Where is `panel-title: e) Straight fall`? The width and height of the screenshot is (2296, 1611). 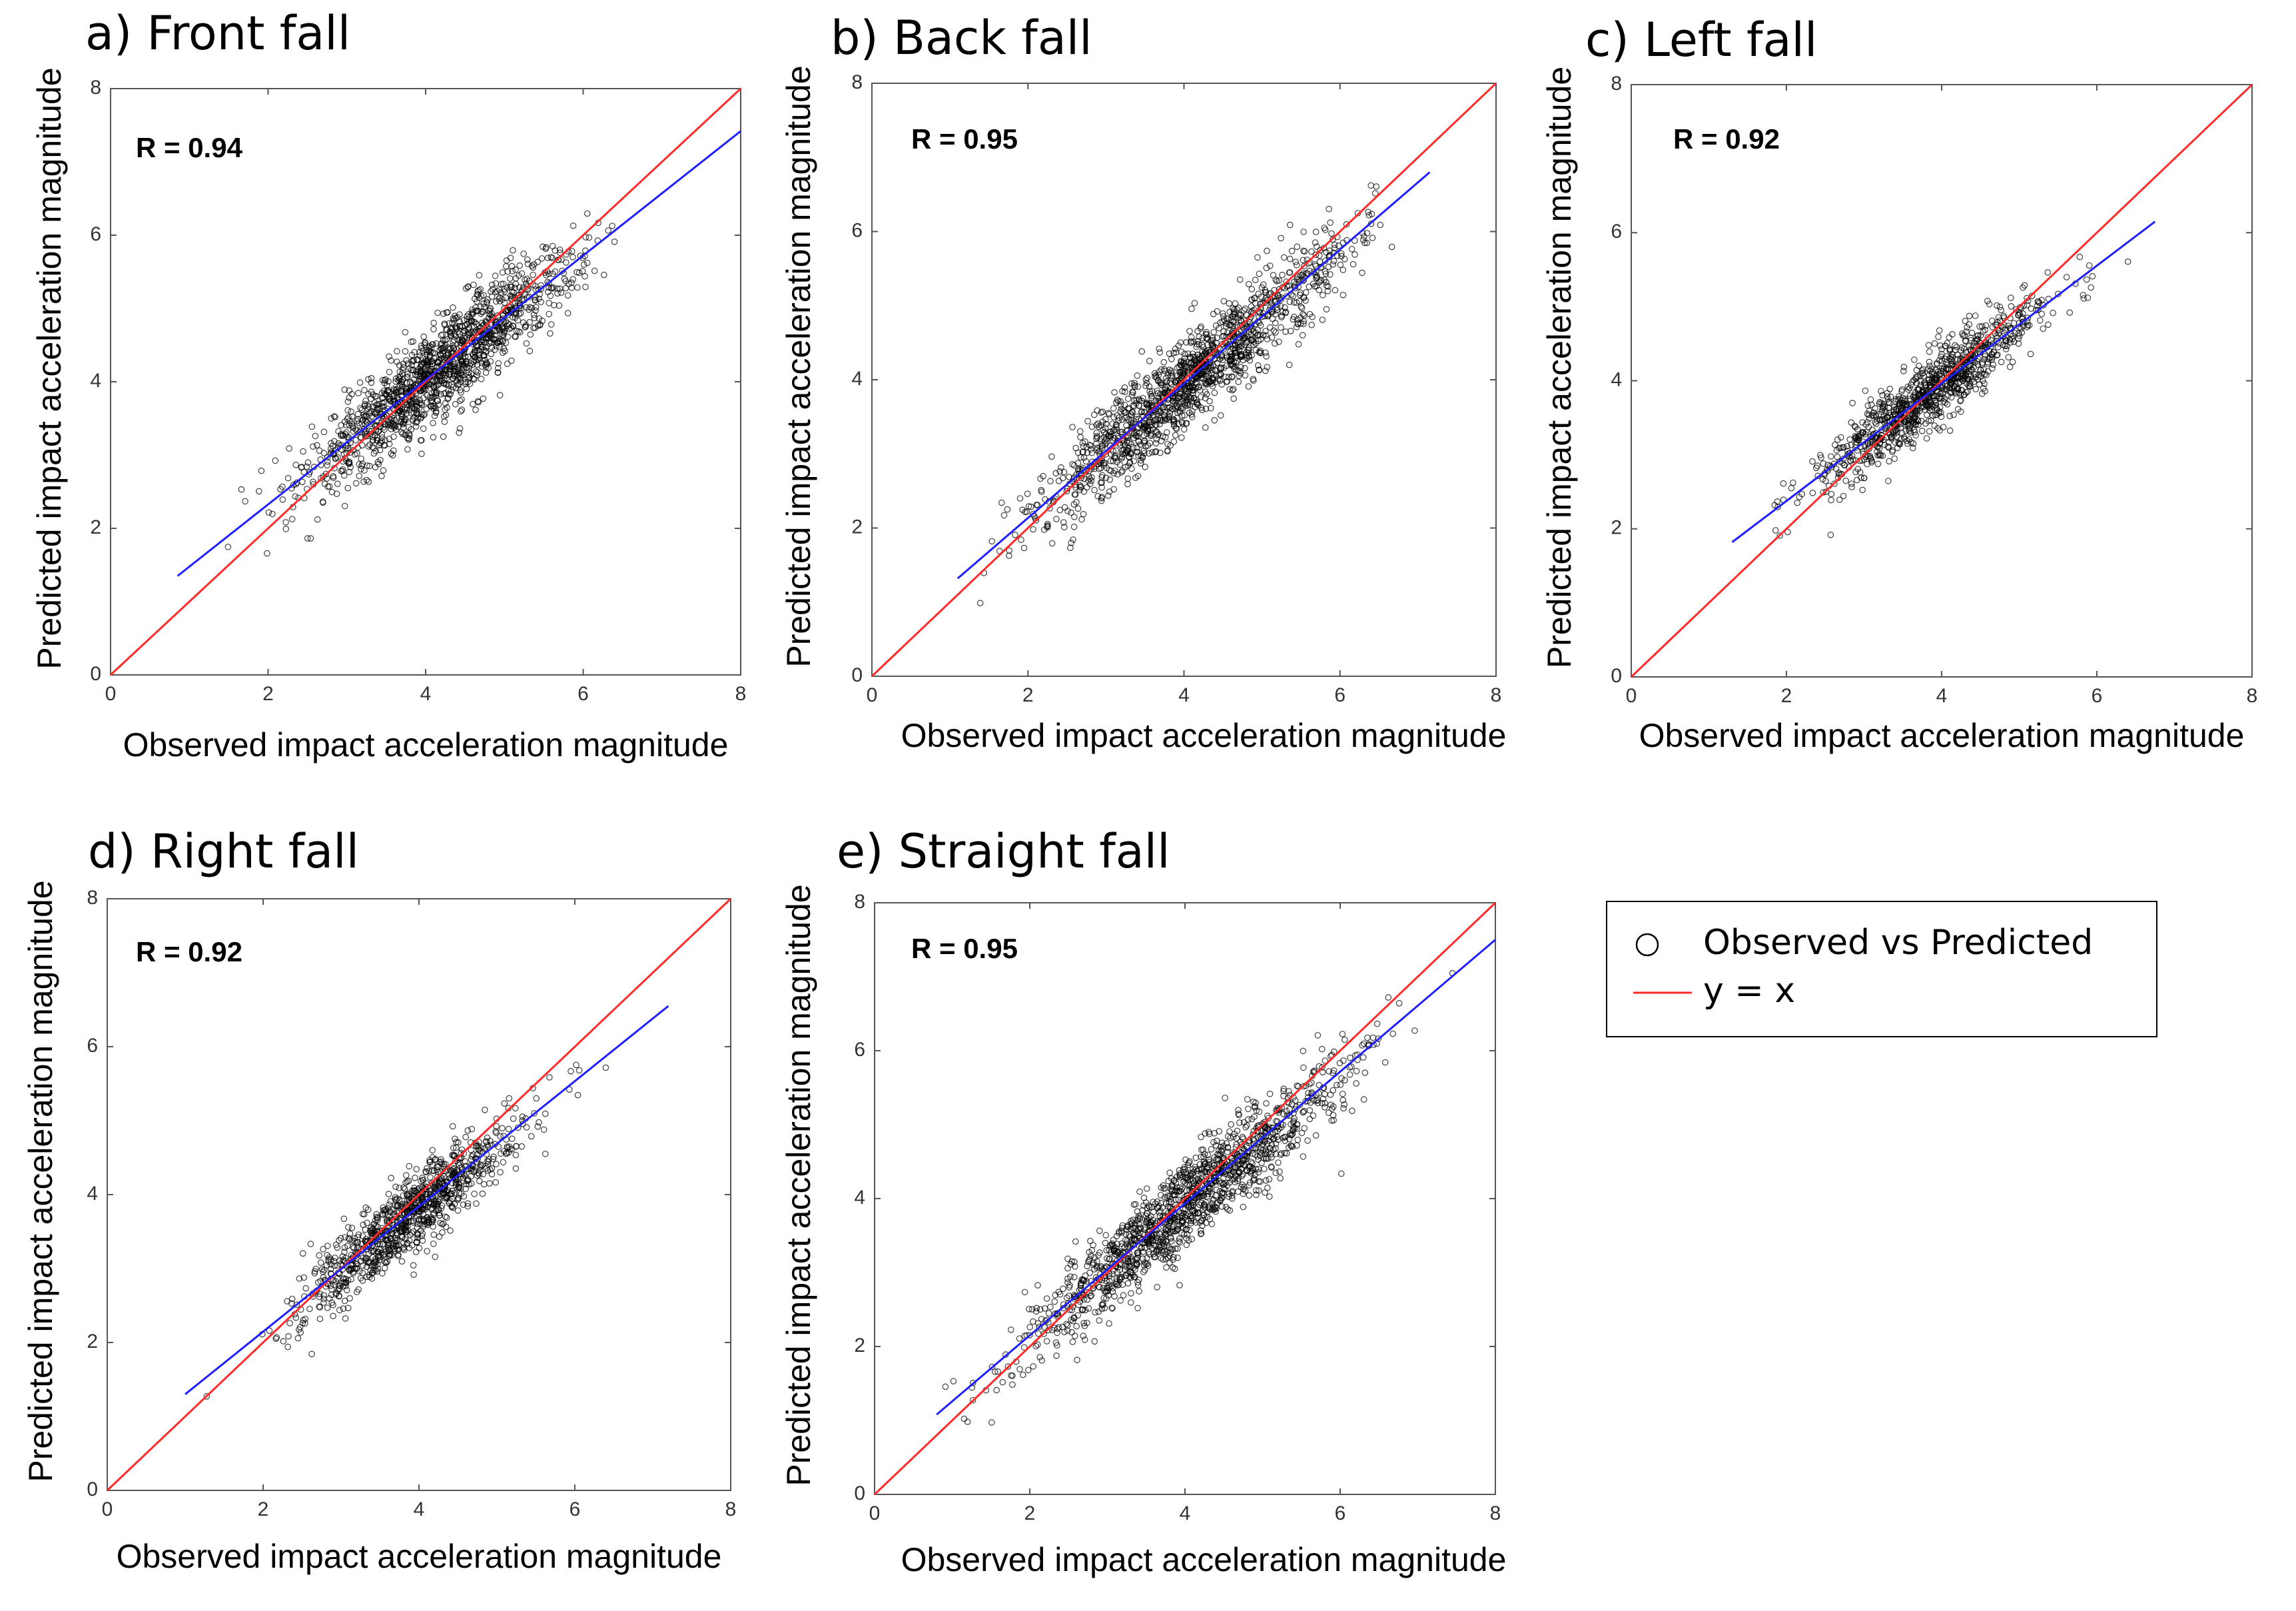
panel-title: e) Straight fall is located at coordinates (1003, 852).